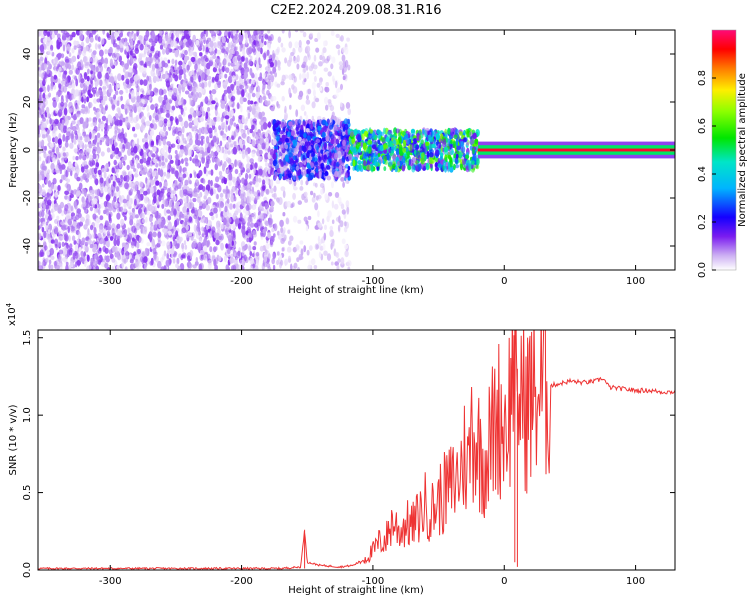  I want to click on spectrogram-xlabel: Height of straight line (km), so click(356, 290).